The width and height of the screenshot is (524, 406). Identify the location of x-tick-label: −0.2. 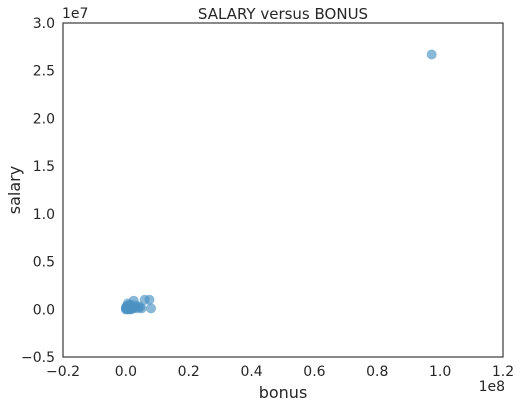
(63, 372).